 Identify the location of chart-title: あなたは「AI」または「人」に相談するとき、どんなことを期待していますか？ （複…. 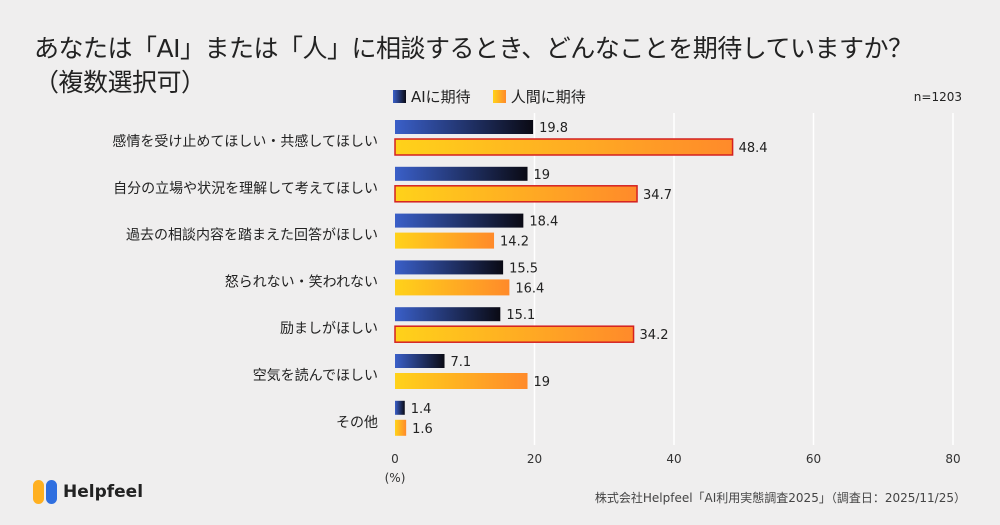
(473, 66).